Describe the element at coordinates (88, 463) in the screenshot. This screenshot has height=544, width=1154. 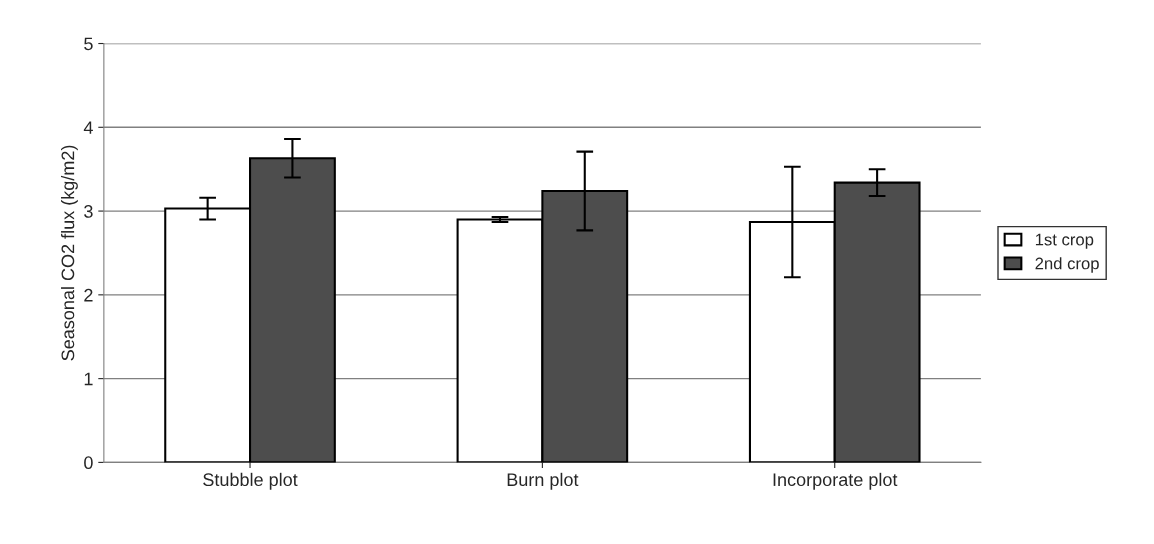
I see `y-tick-label: 0` at that location.